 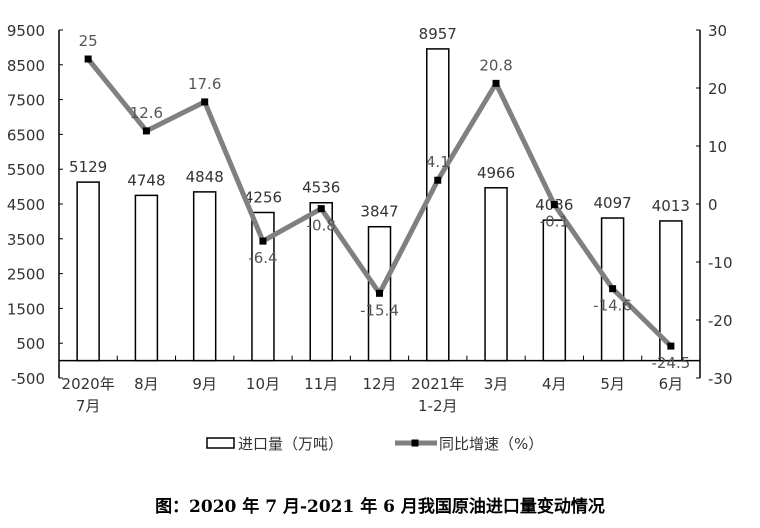 I want to click on line-data-label: 17.6, so click(x=204, y=84).